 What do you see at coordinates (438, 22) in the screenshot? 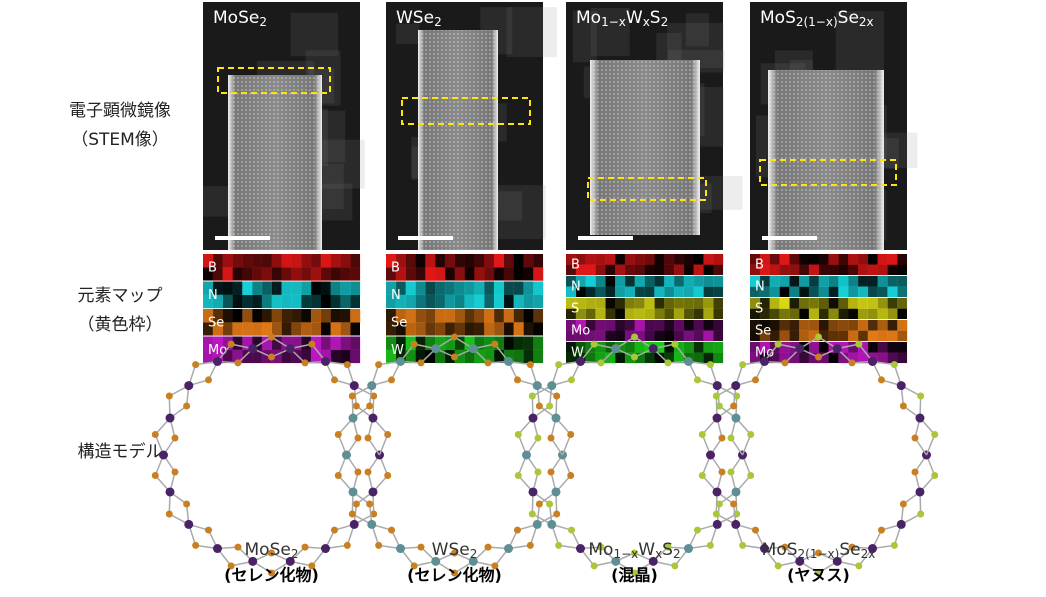
I see `title-part: 2` at bounding box center [438, 22].